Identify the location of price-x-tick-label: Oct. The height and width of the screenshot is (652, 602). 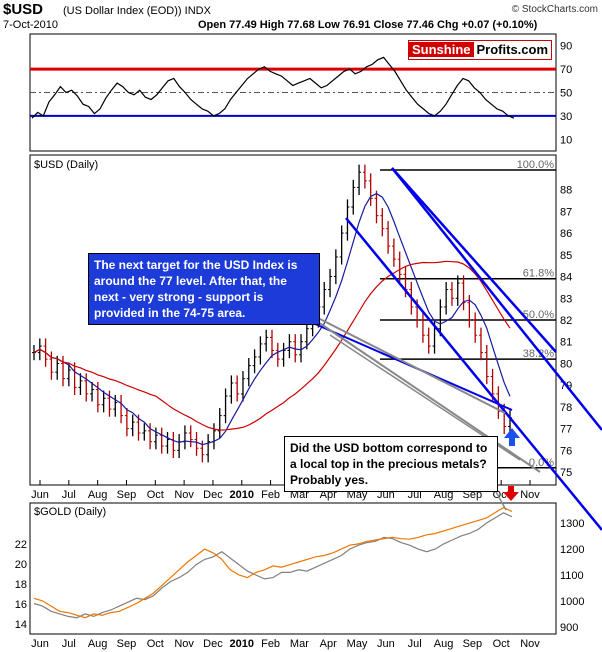
(155, 495).